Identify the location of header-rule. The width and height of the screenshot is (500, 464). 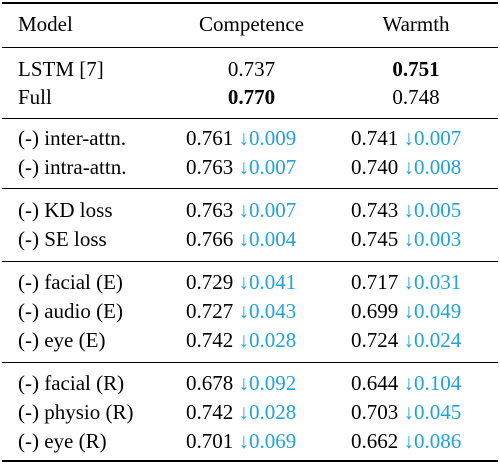
(250, 47).